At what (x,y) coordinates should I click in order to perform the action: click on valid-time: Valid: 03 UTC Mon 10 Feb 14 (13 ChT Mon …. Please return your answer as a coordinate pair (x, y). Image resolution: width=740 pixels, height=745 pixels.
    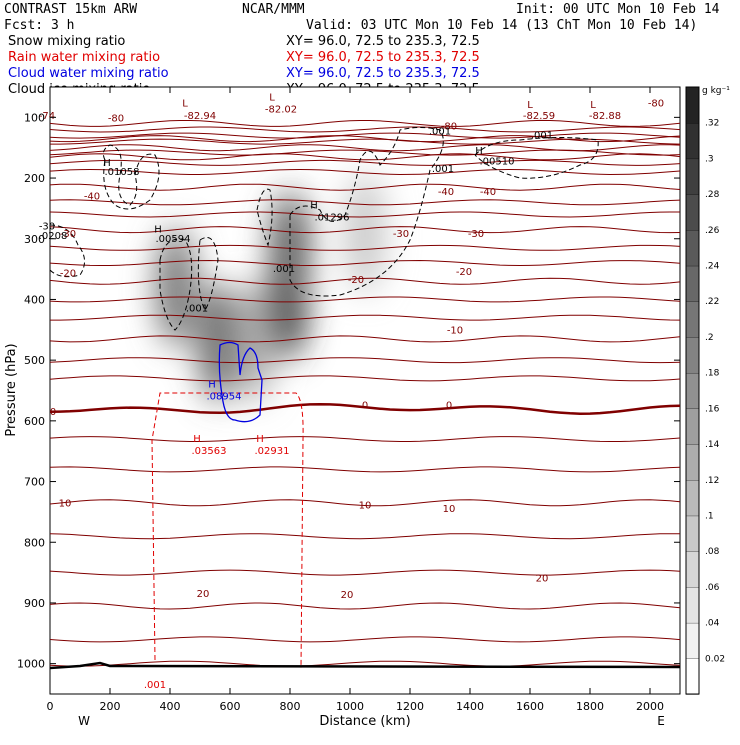
    Looking at the image, I should click on (501, 25).